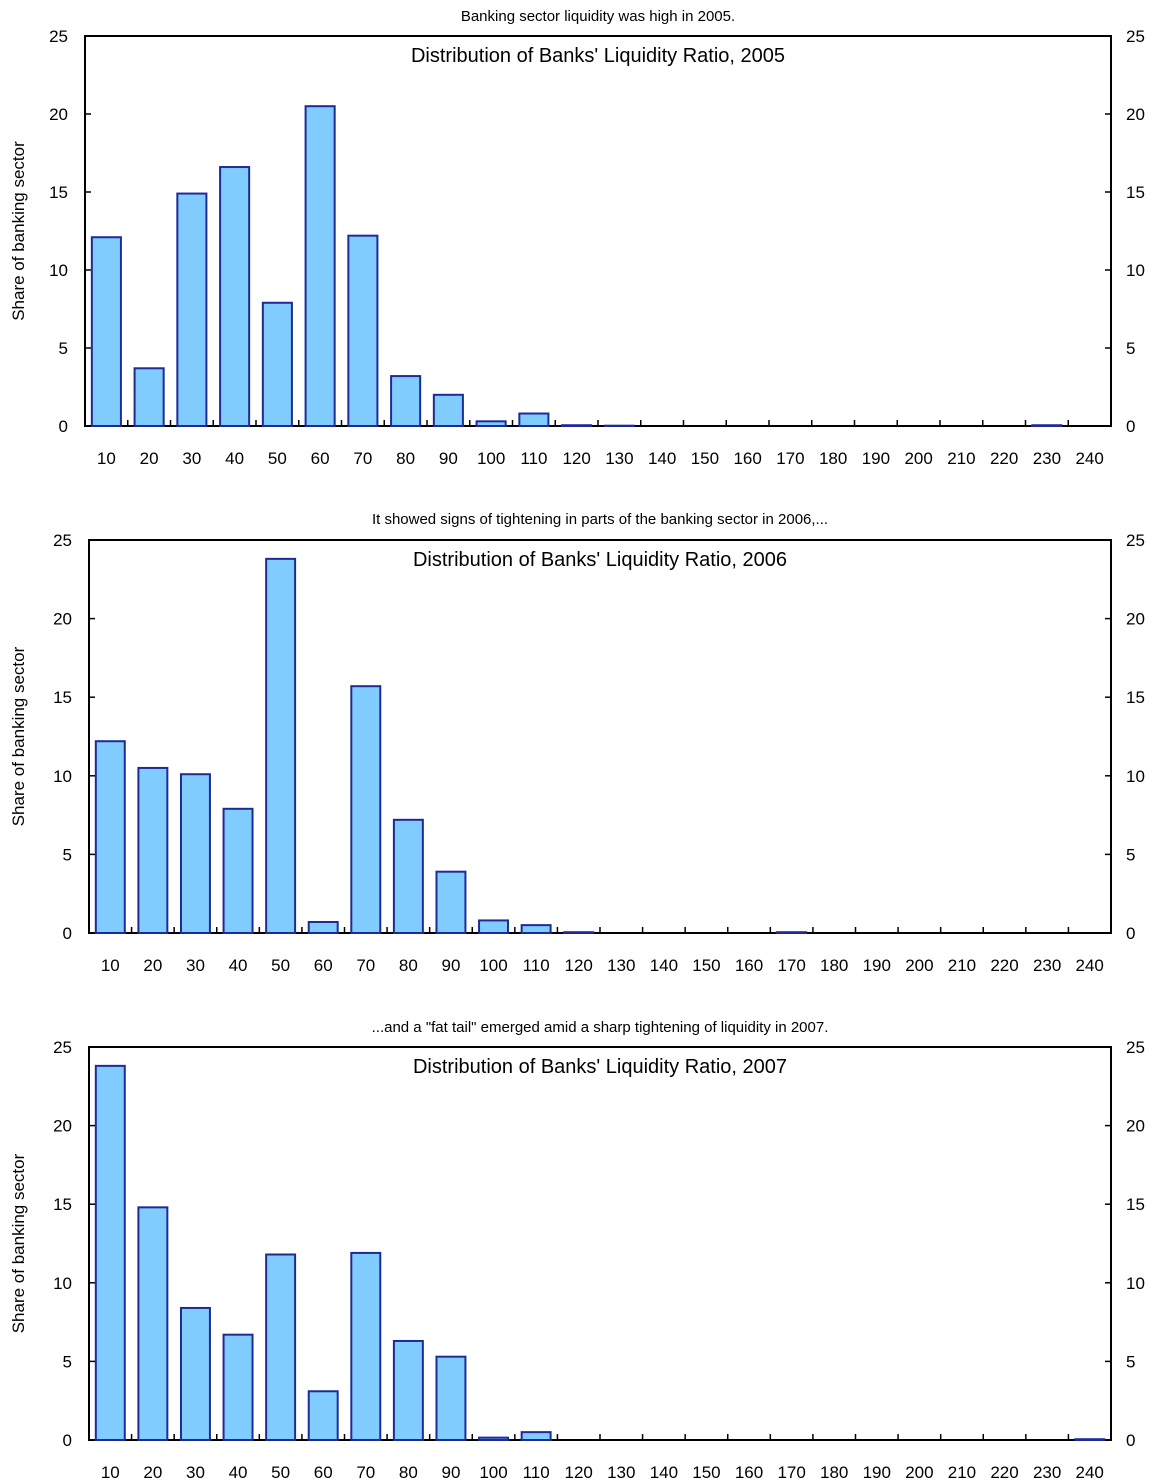  What do you see at coordinates (493, 1472) in the screenshot?
I see `x-tick-label: 100` at bounding box center [493, 1472].